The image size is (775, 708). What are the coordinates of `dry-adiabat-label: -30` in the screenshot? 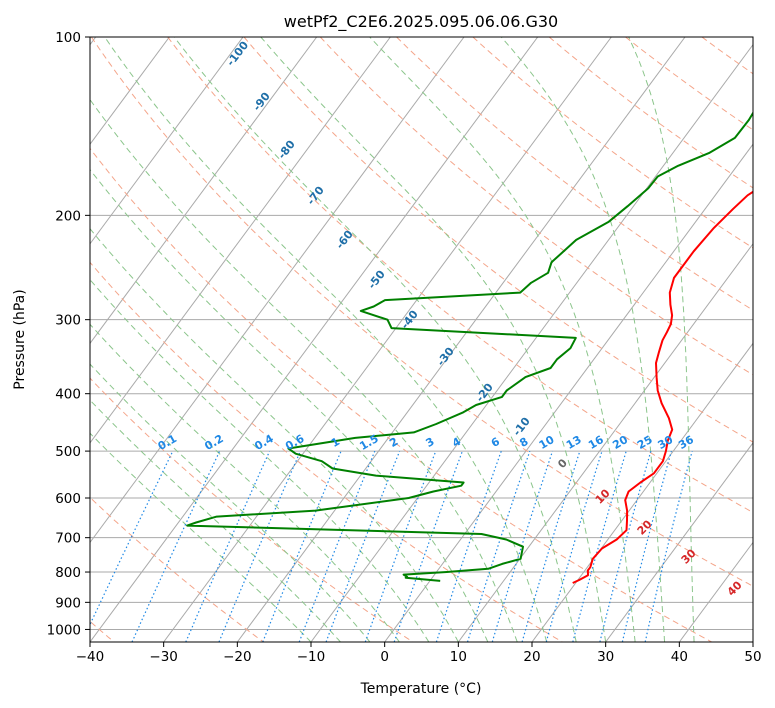 It's located at (445, 357).